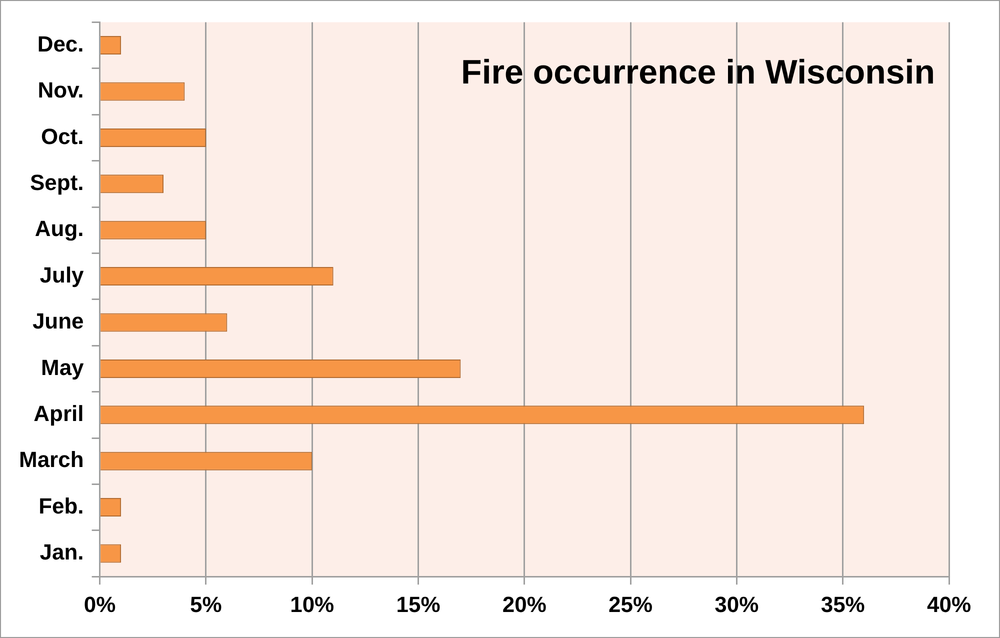 This screenshot has height=638, width=1000. I want to click on x-tick-label: 20%, so click(524, 604).